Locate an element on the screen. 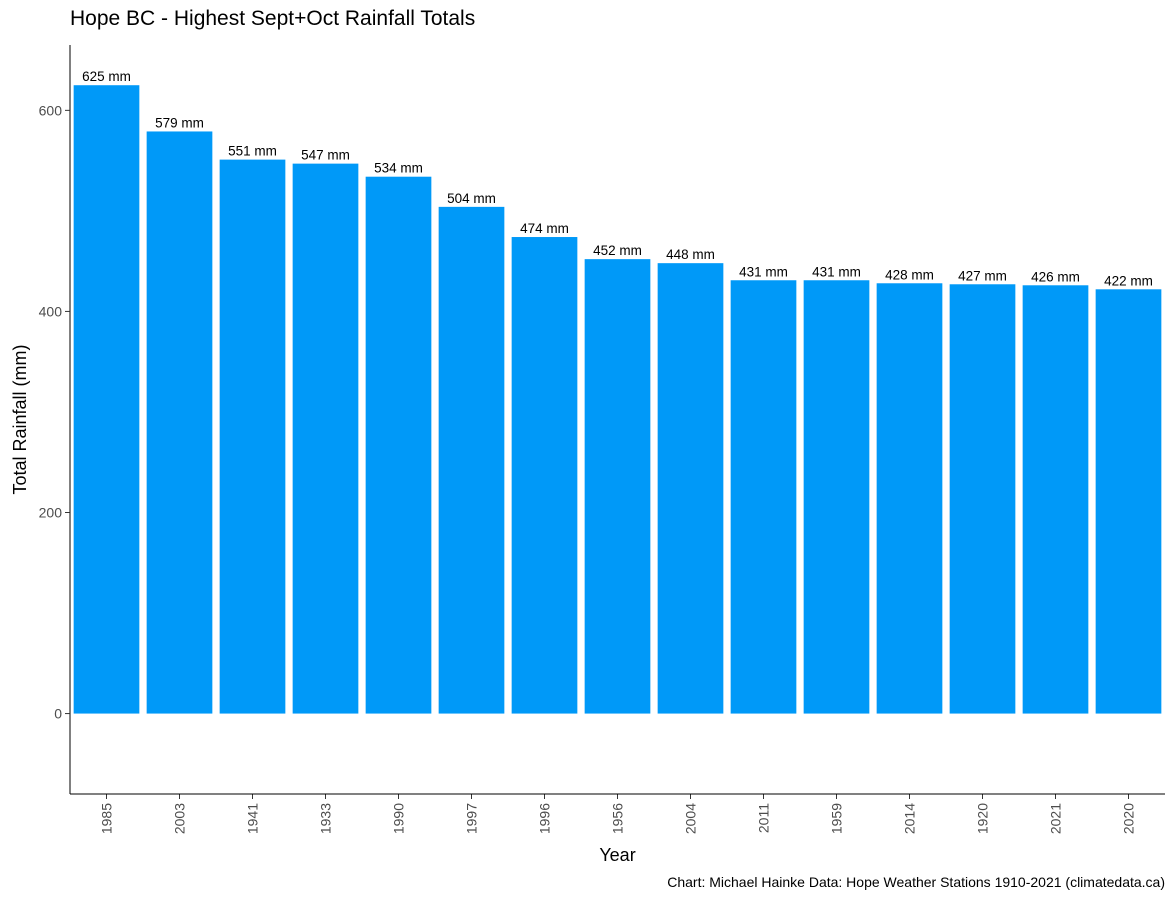 This screenshot has height=900, width=1175. x-tick-label-2021: 2021 is located at coordinates (1056, 818).